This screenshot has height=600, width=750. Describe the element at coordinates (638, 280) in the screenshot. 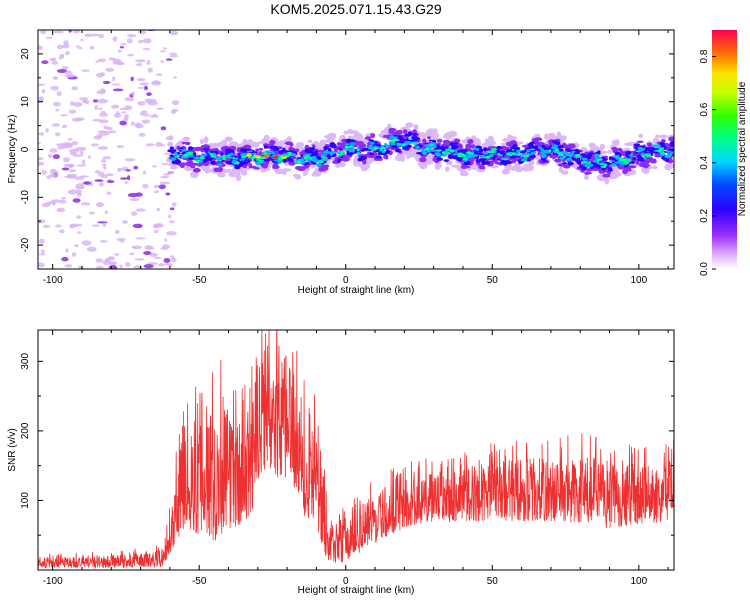

I see `spectrogram-xtick-label: 100` at that location.